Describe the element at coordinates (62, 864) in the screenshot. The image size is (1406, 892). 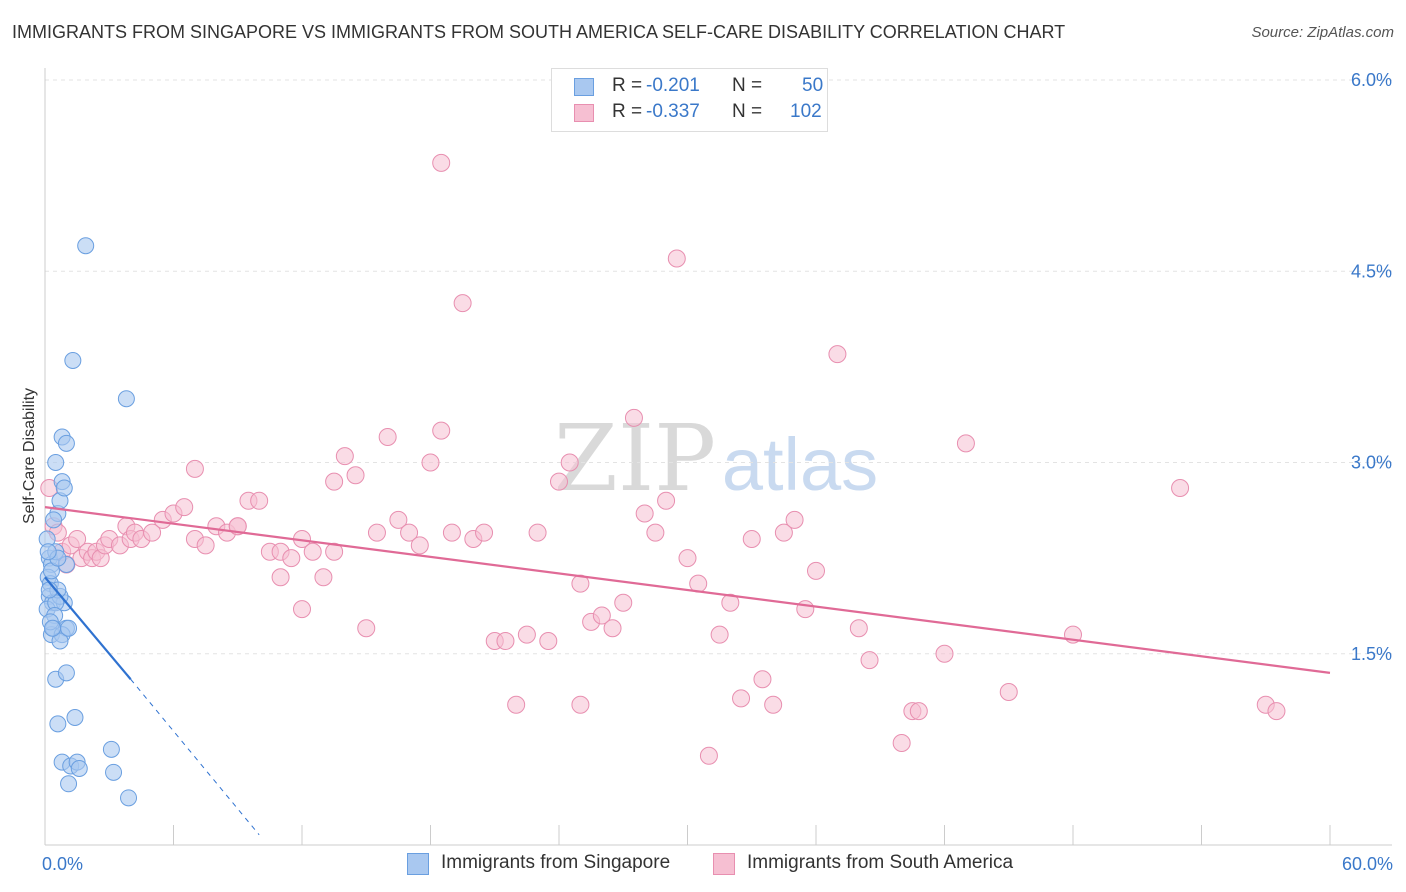
I see `x-tick-label: 0.0%` at that location.